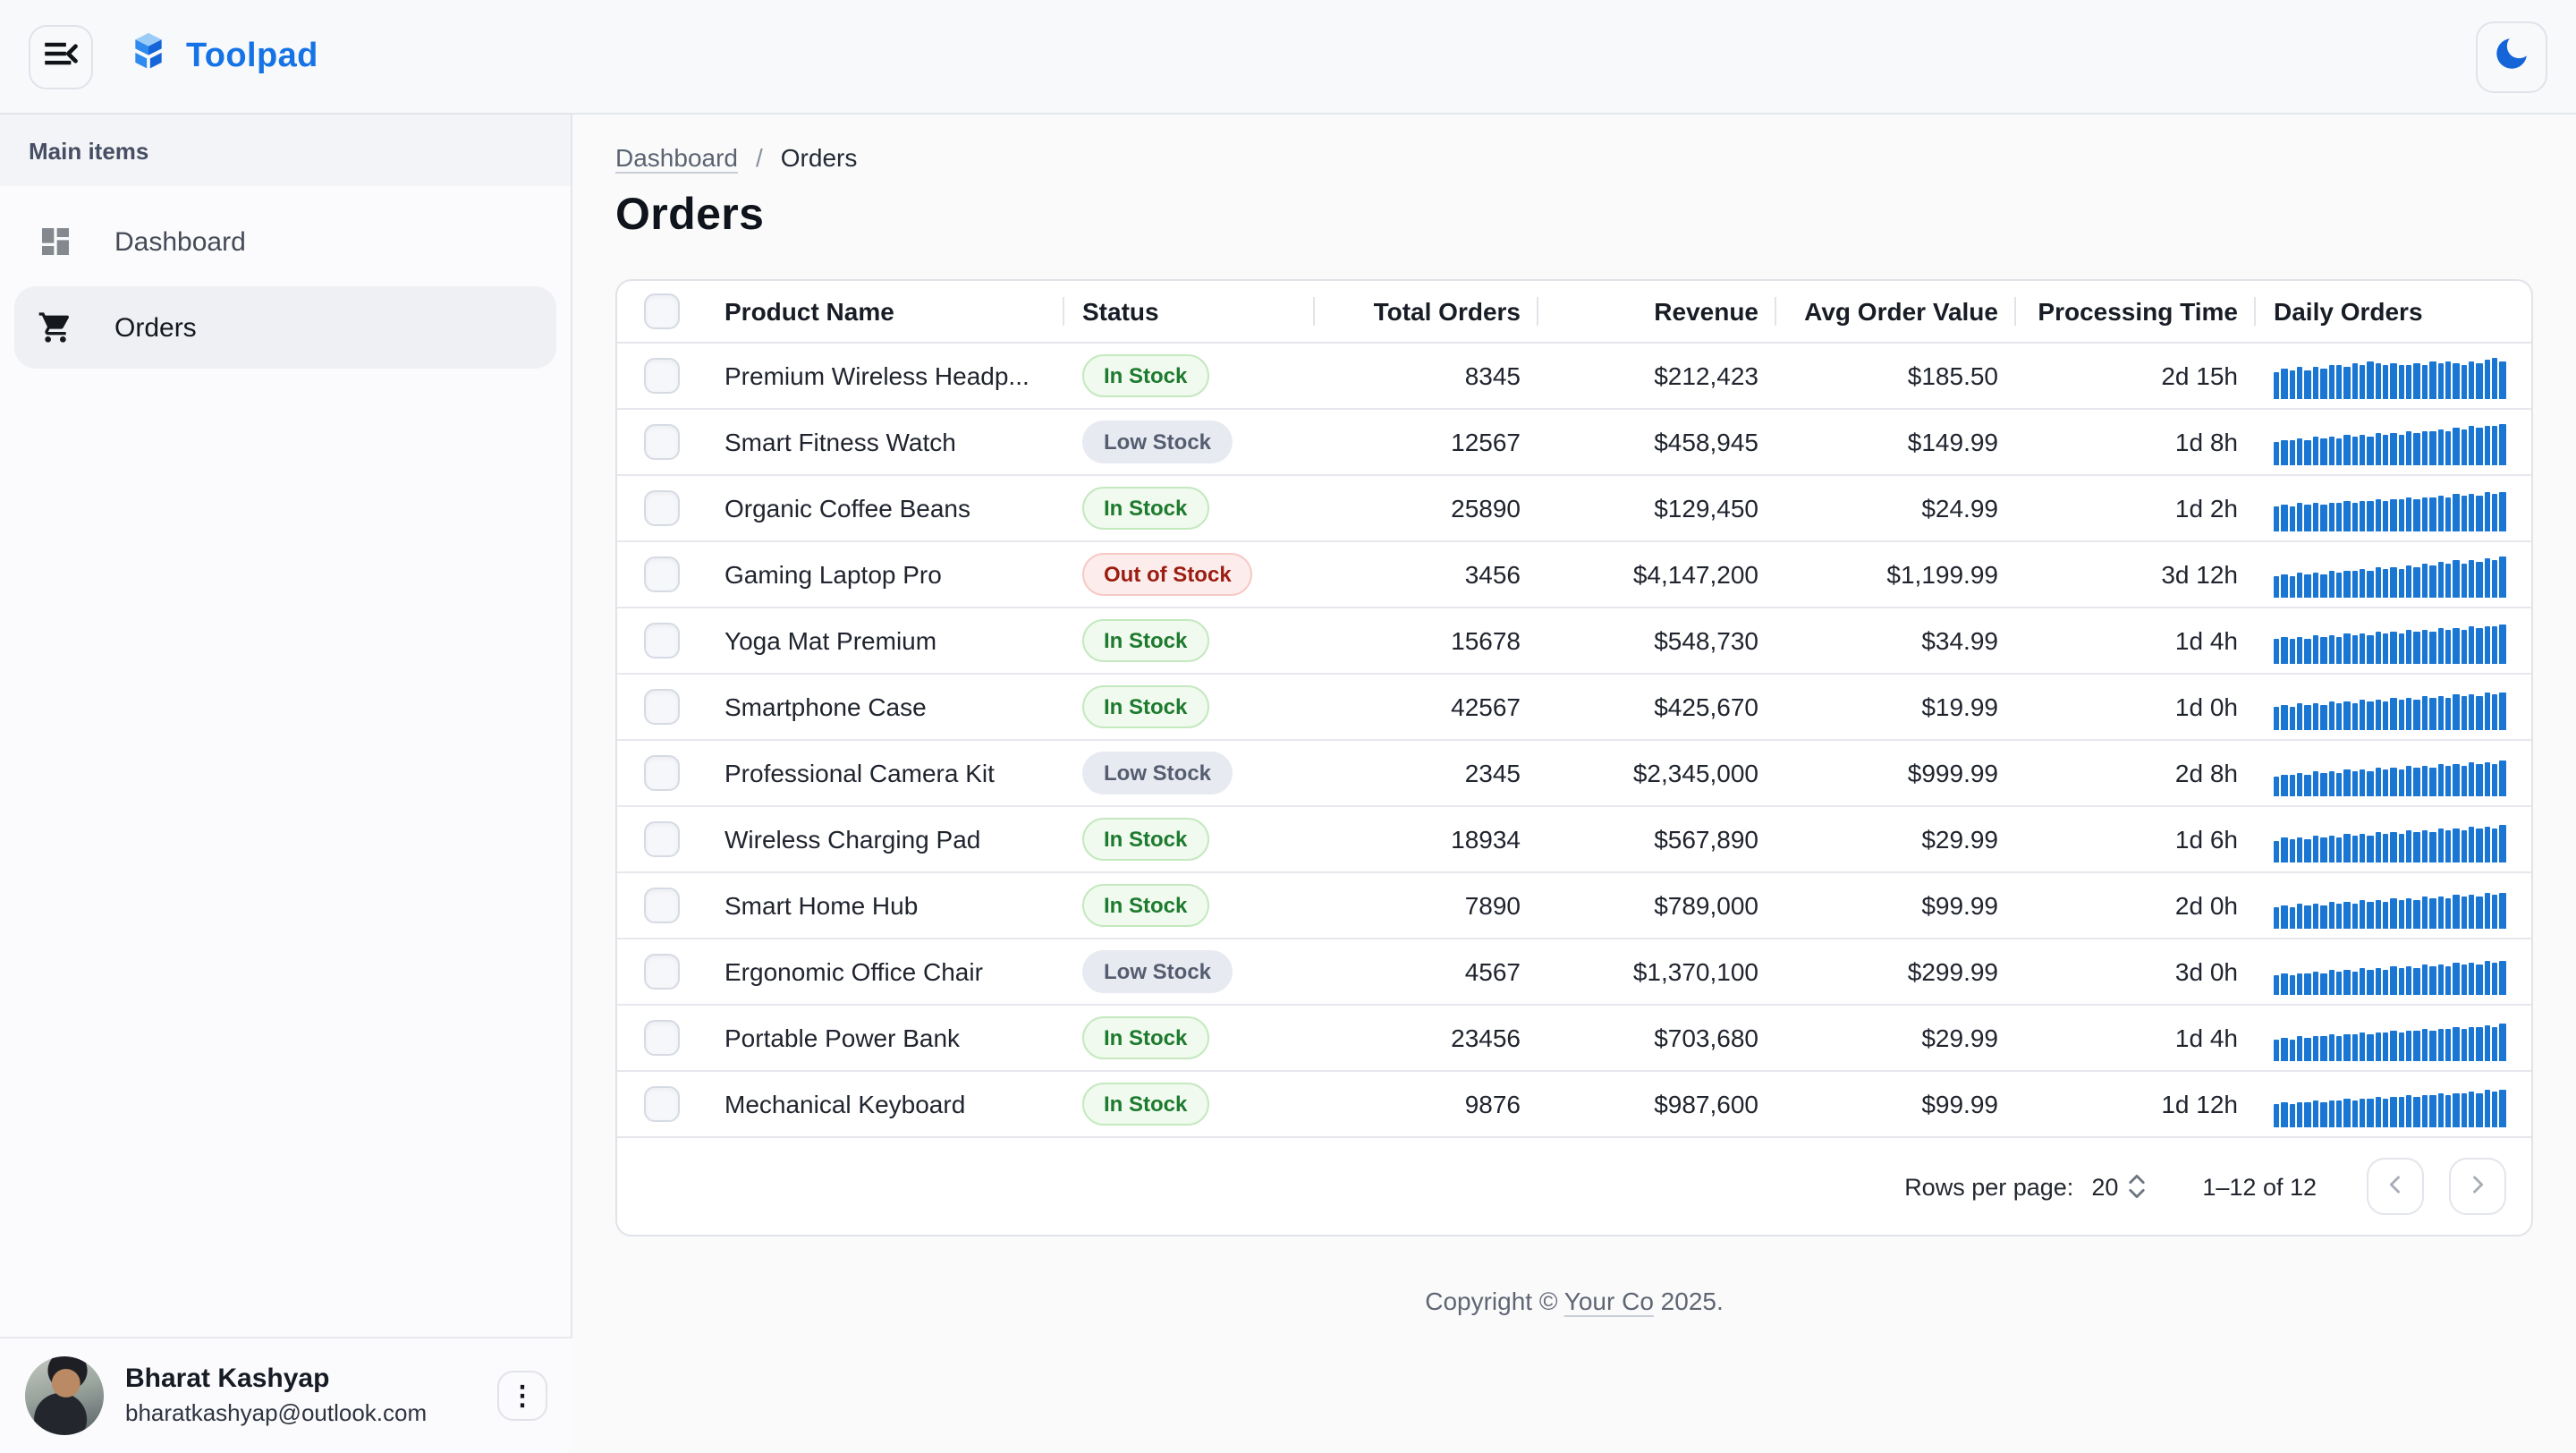 The width and height of the screenshot is (2576, 1453). What do you see at coordinates (252, 55) in the screenshot?
I see `app-title: Toolpad` at bounding box center [252, 55].